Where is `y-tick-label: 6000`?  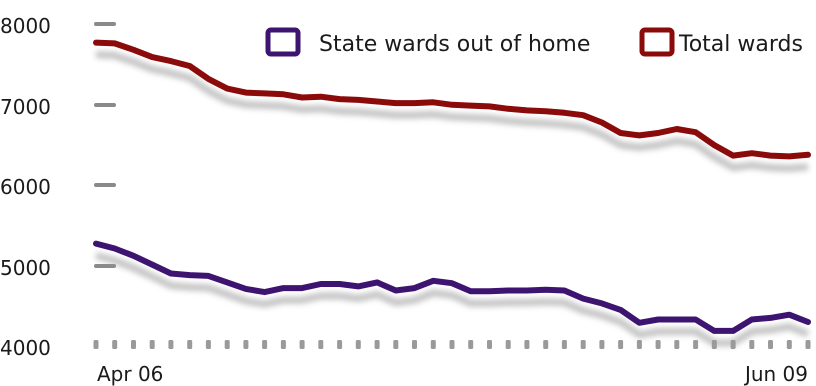 y-tick-label: 6000 is located at coordinates (25, 187).